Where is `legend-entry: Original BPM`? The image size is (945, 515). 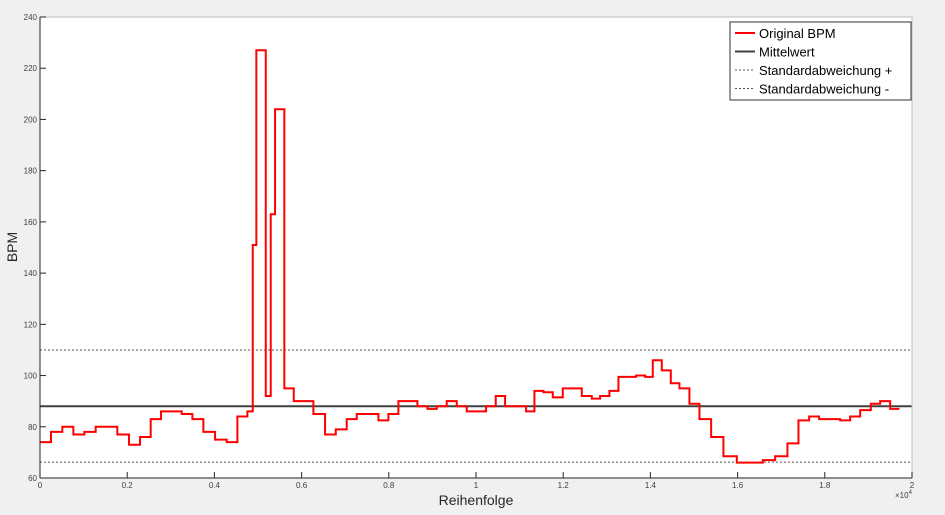 legend-entry: Original BPM is located at coordinates (797, 33).